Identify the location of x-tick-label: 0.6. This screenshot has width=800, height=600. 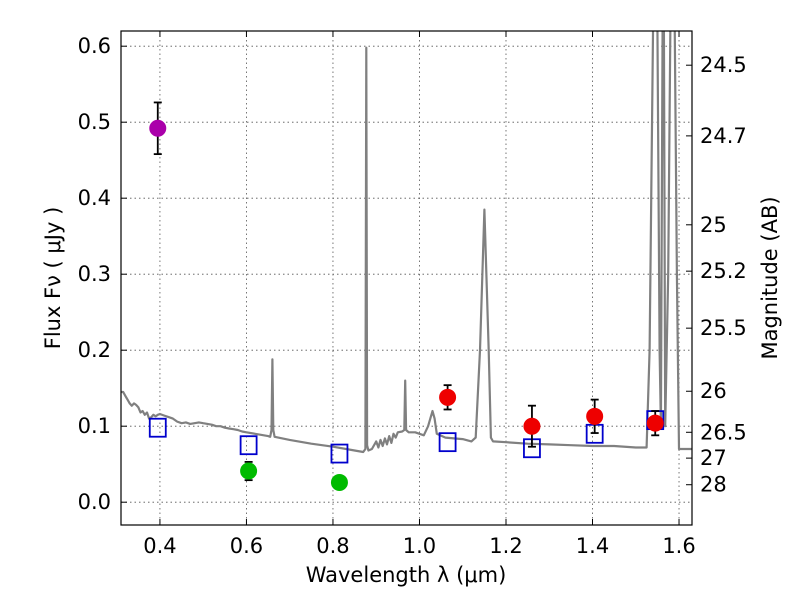
(246, 546).